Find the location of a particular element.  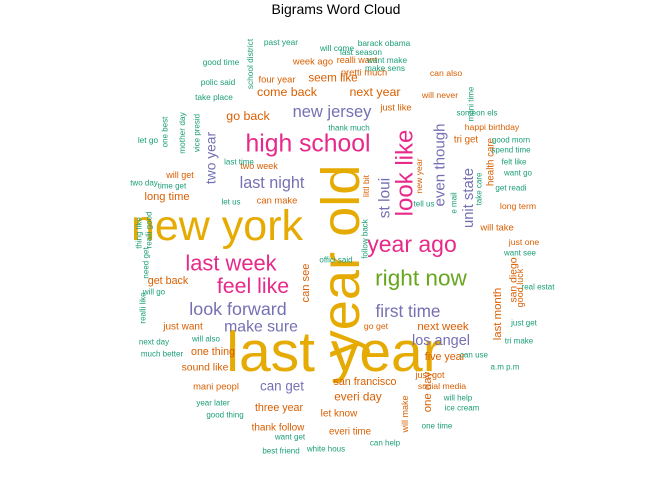

chart-title: Bigrams Word Cloud is located at coordinates (336, 9).